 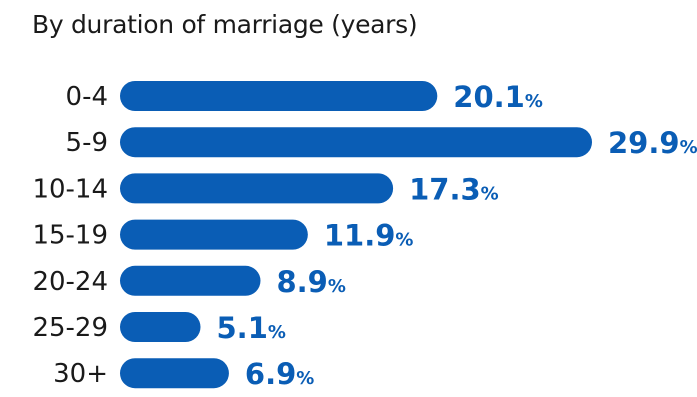 I want to click on data-label: 17.3%, so click(x=454, y=189).